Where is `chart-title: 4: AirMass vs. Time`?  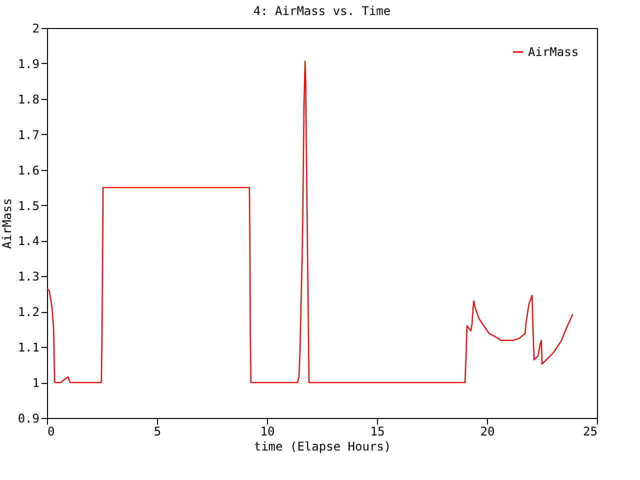 chart-title: 4: AirMass vs. Time is located at coordinates (322, 11).